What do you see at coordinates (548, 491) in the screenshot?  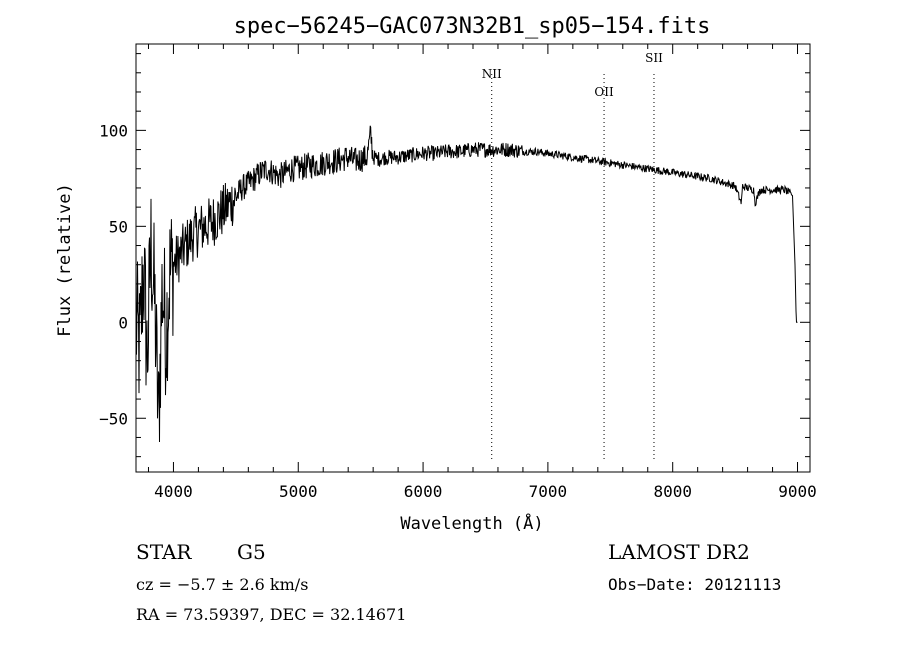 I see `x-tick-label: 7000` at bounding box center [548, 491].